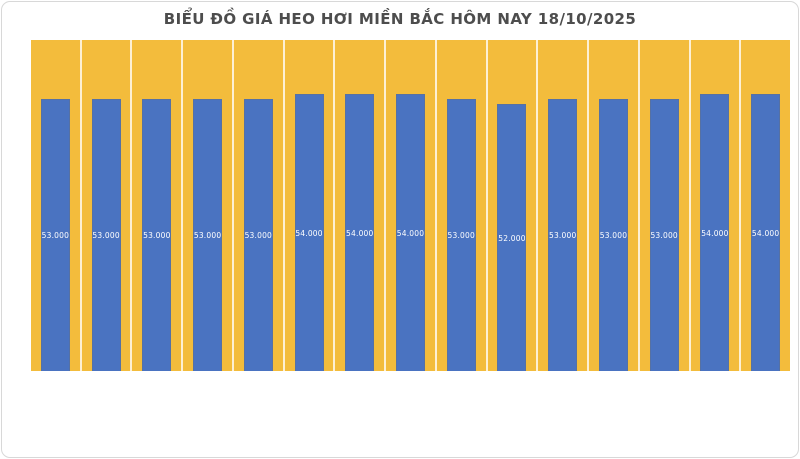 This screenshot has width=800, height=459. I want to click on price-bar: 52.000, so click(512, 237).